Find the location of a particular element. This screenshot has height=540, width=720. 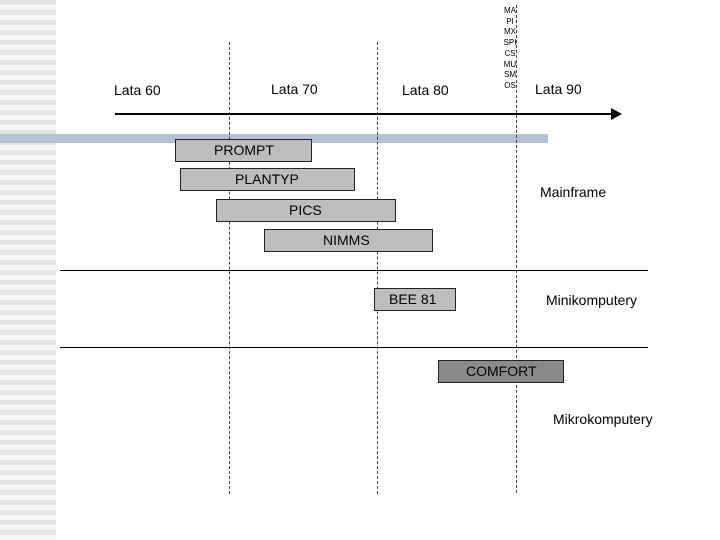

vertical-label-mapimxspics: MAPIMXSPICS is located at coordinates (510, 32).